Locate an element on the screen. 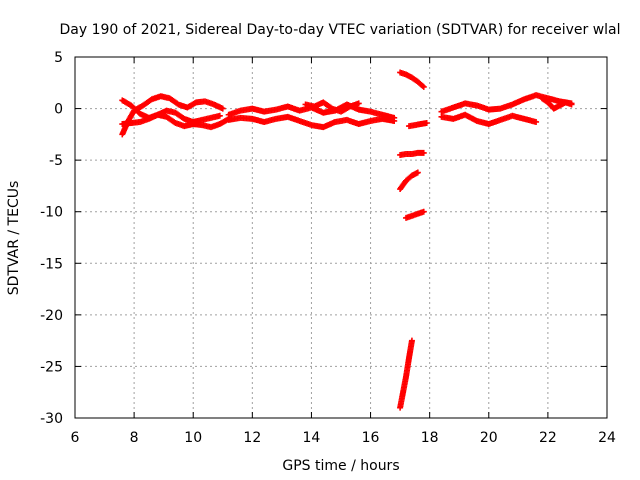 This screenshot has width=640, height=480. x-tick-label: 20 is located at coordinates (489, 438).